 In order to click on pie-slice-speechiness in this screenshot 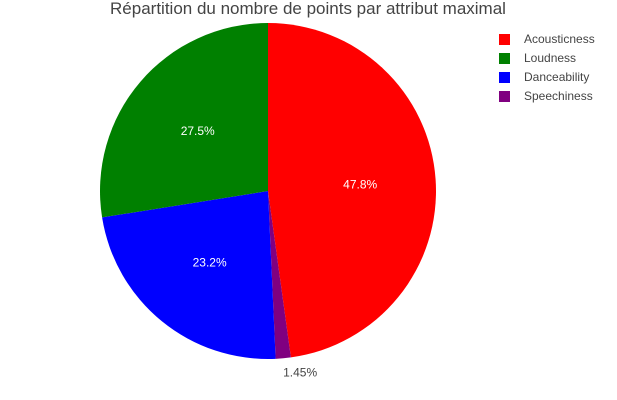, I will do `click(279, 275)`.